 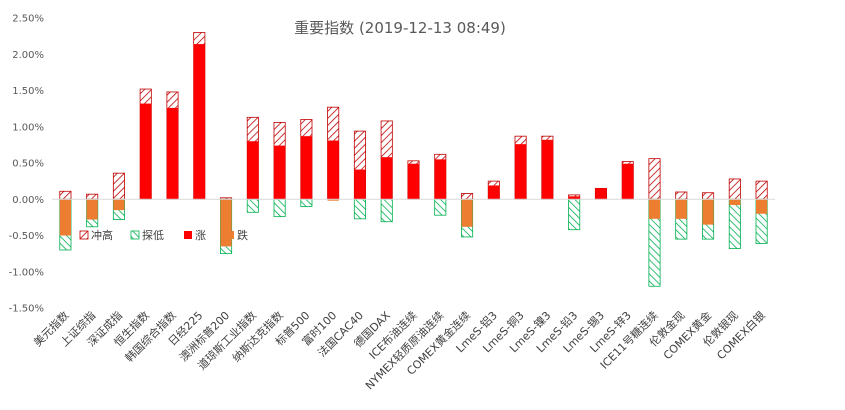 I want to click on y-tick-label: 0.50%, so click(x=28, y=164).